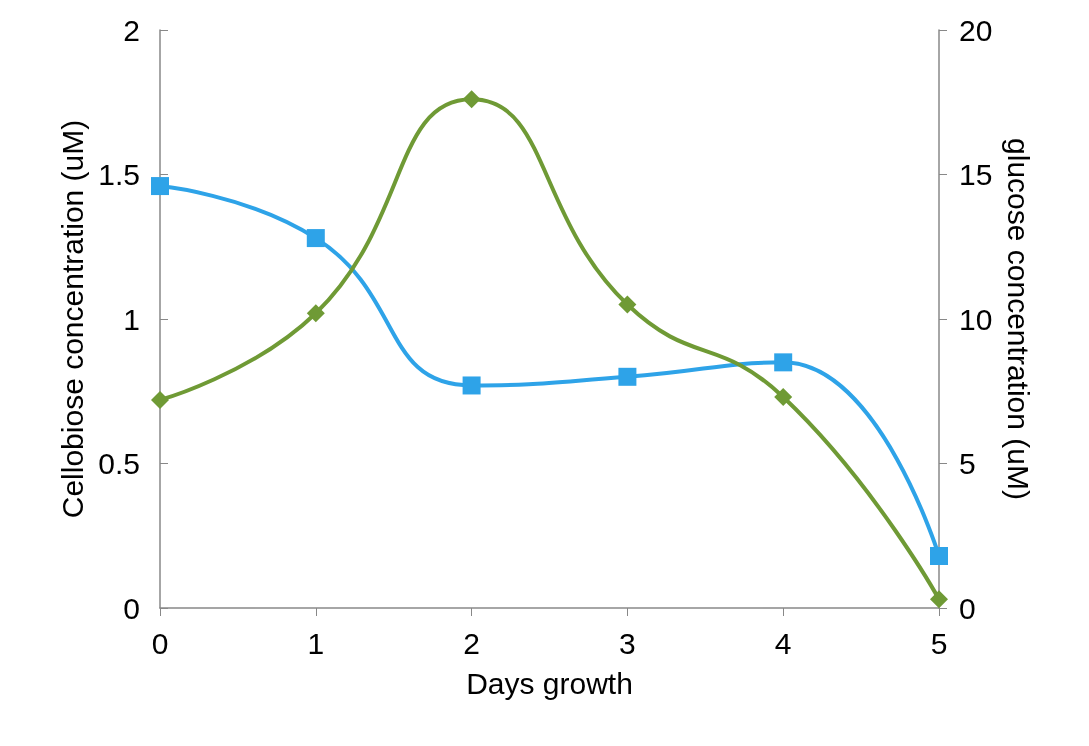 This screenshot has width=1089, height=746. Describe the element at coordinates (976, 319) in the screenshot. I see `y2-tick-label: 10` at that location.